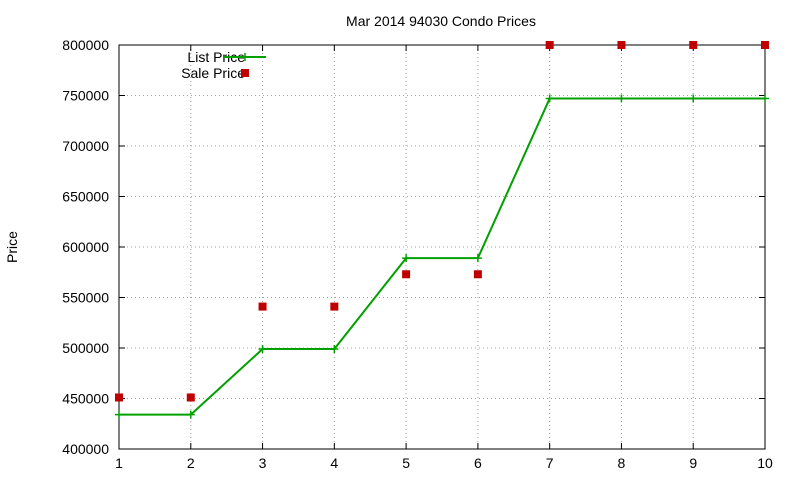 The width and height of the screenshot is (800, 480). Describe the element at coordinates (119, 463) in the screenshot. I see `x-tick-label: 1` at that location.